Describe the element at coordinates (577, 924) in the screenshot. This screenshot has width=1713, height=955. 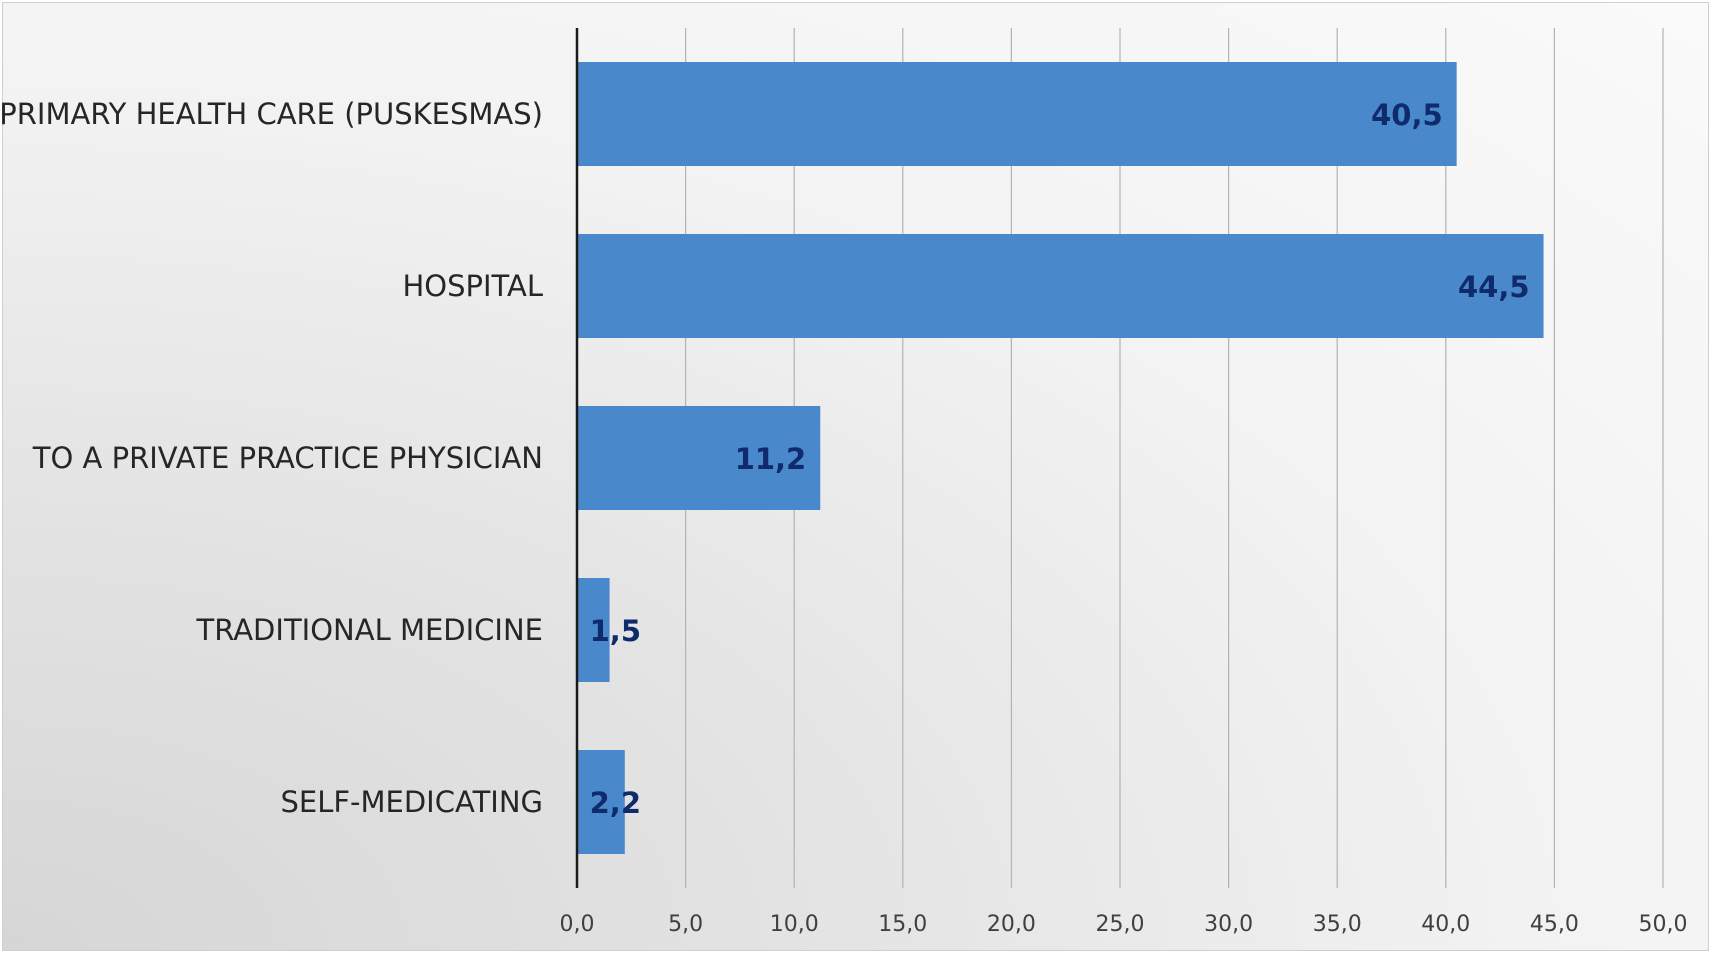
I see `x-tick-label: 0,0` at that location.